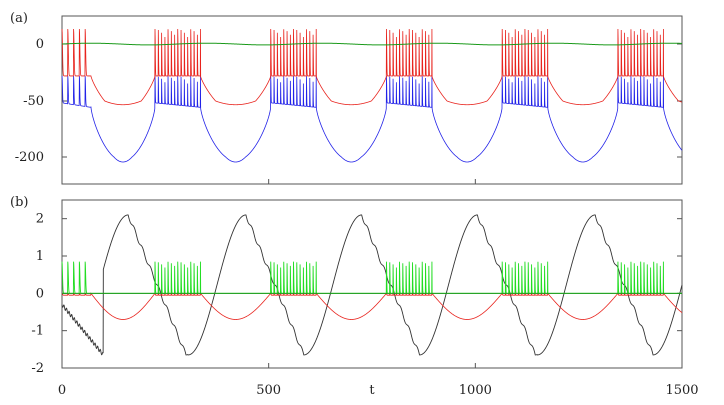 This screenshot has height=405, width=724. I want to click on panel-b-y-tick-label: 1, so click(40, 256).